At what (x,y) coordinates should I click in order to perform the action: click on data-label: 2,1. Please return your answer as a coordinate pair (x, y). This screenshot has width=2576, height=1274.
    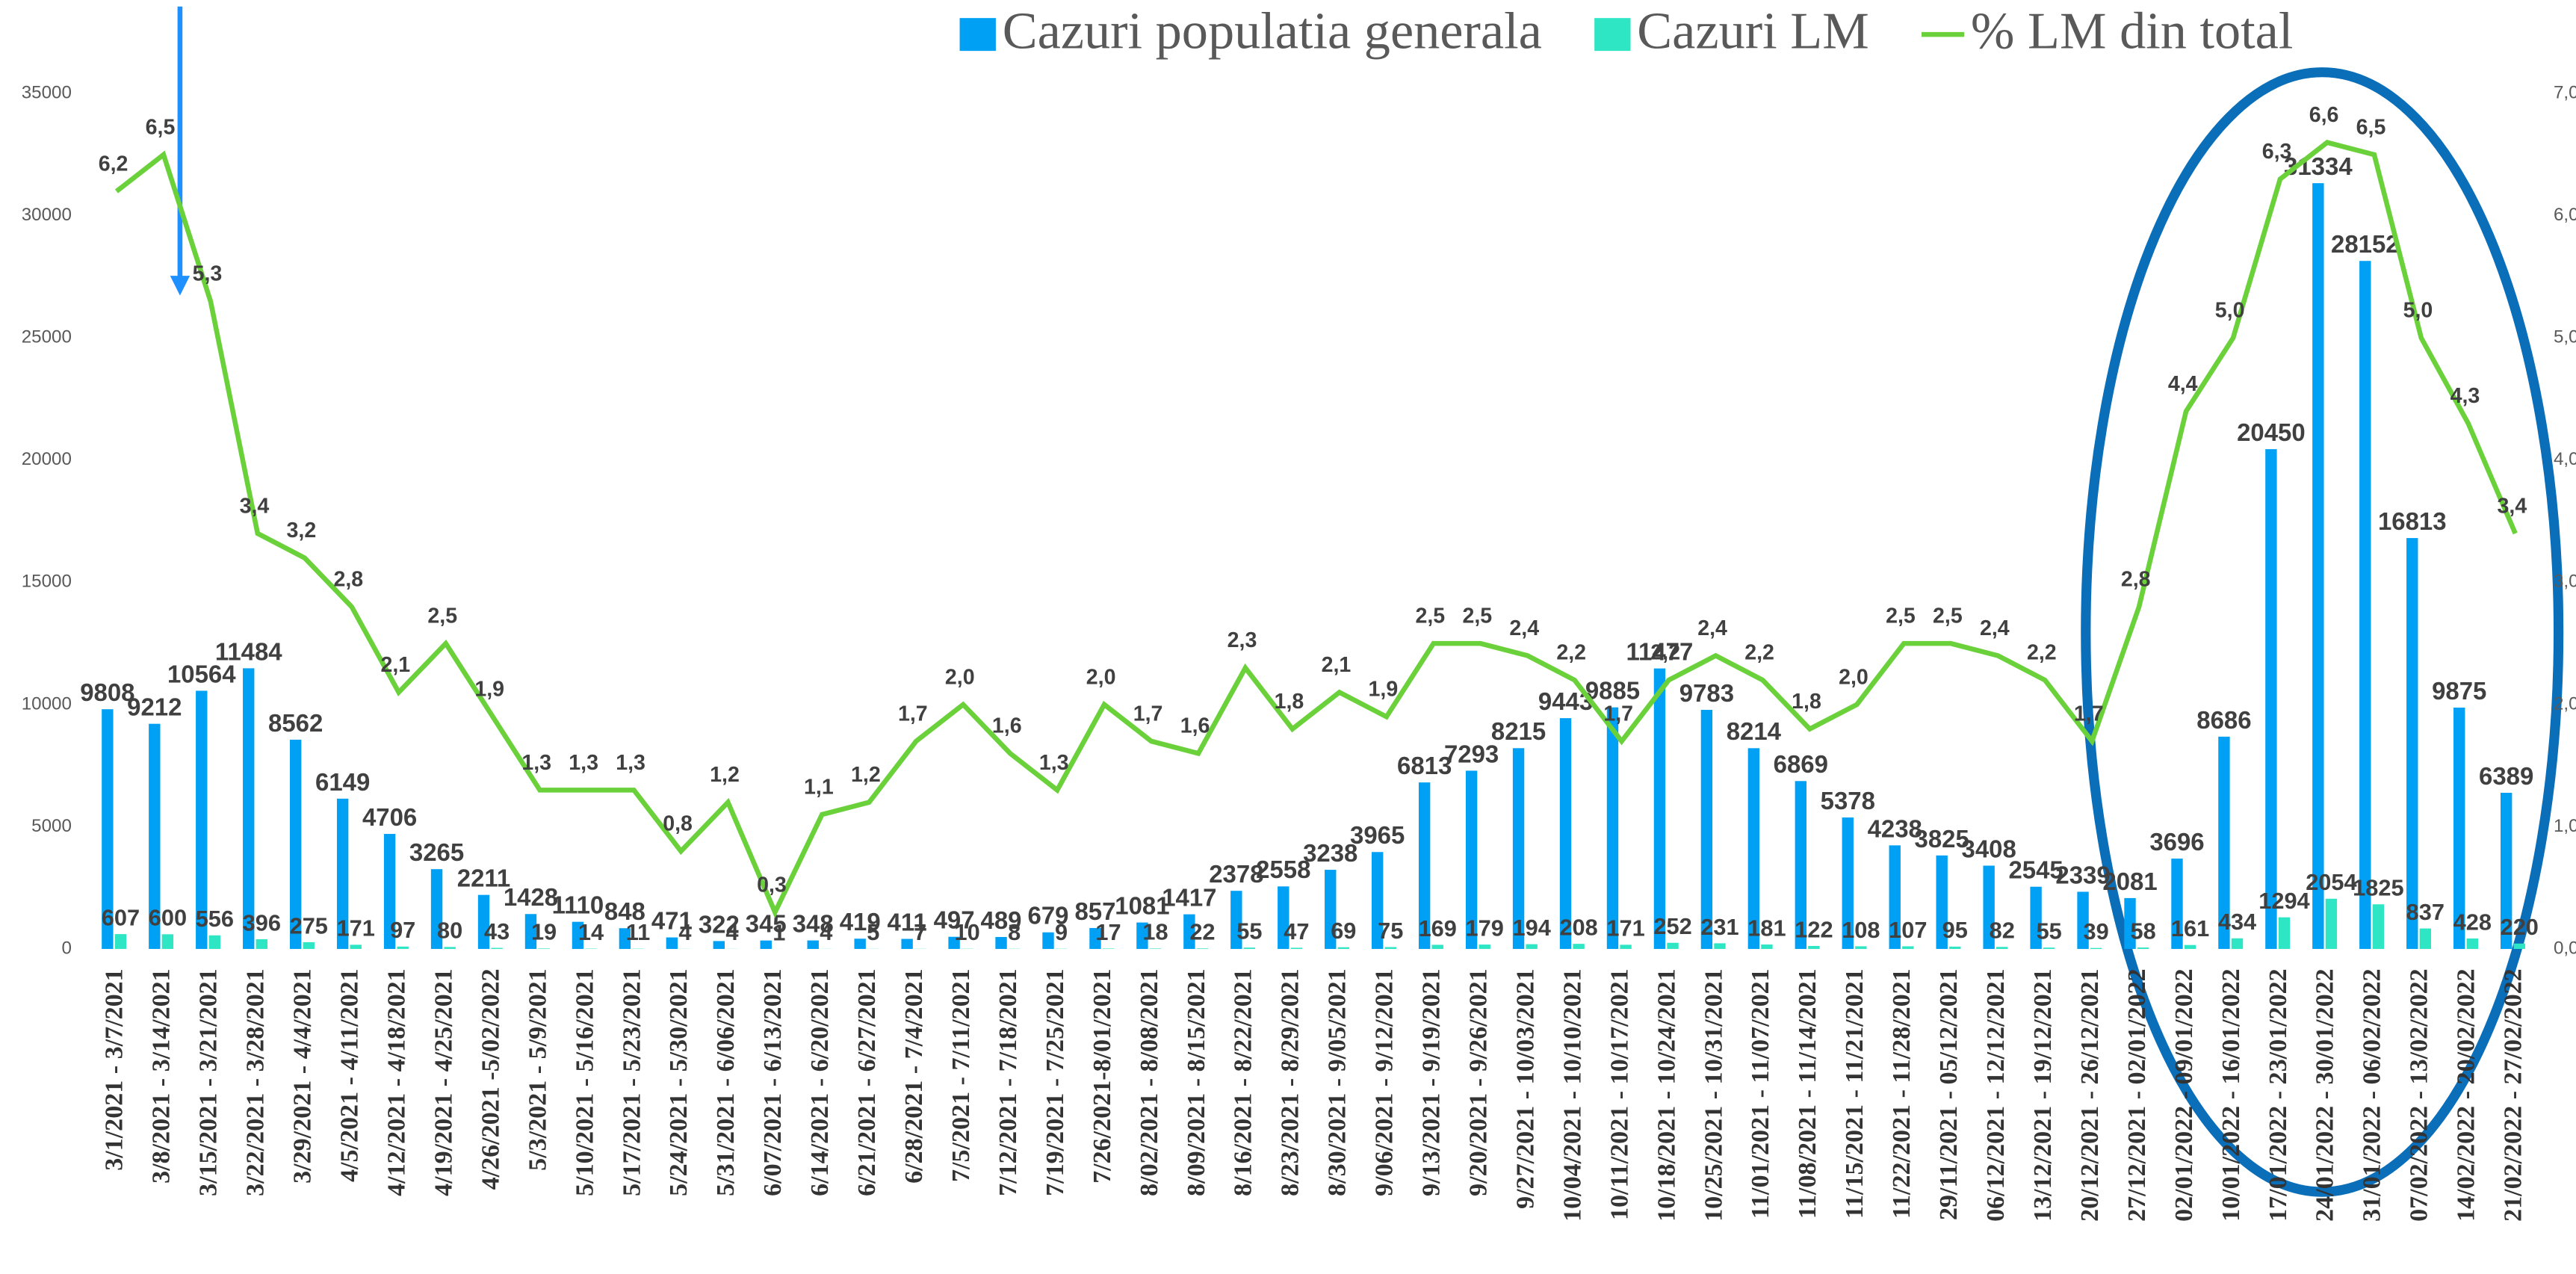
    Looking at the image, I should click on (1337, 665).